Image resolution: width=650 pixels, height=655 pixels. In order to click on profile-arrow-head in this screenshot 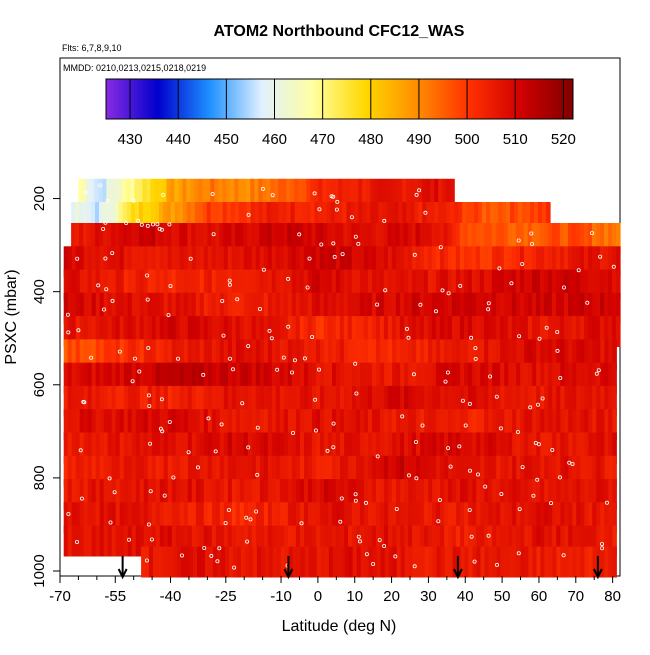, I will do `click(122, 574)`.